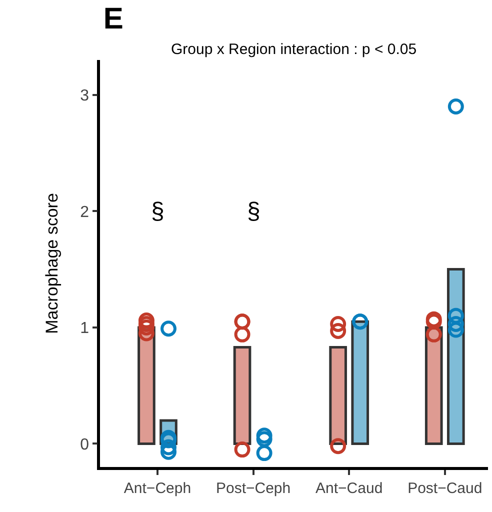 The height and width of the screenshot is (512, 492). Describe the element at coordinates (349, 488) in the screenshot. I see `x-tick-label: Ant−Caud` at that location.